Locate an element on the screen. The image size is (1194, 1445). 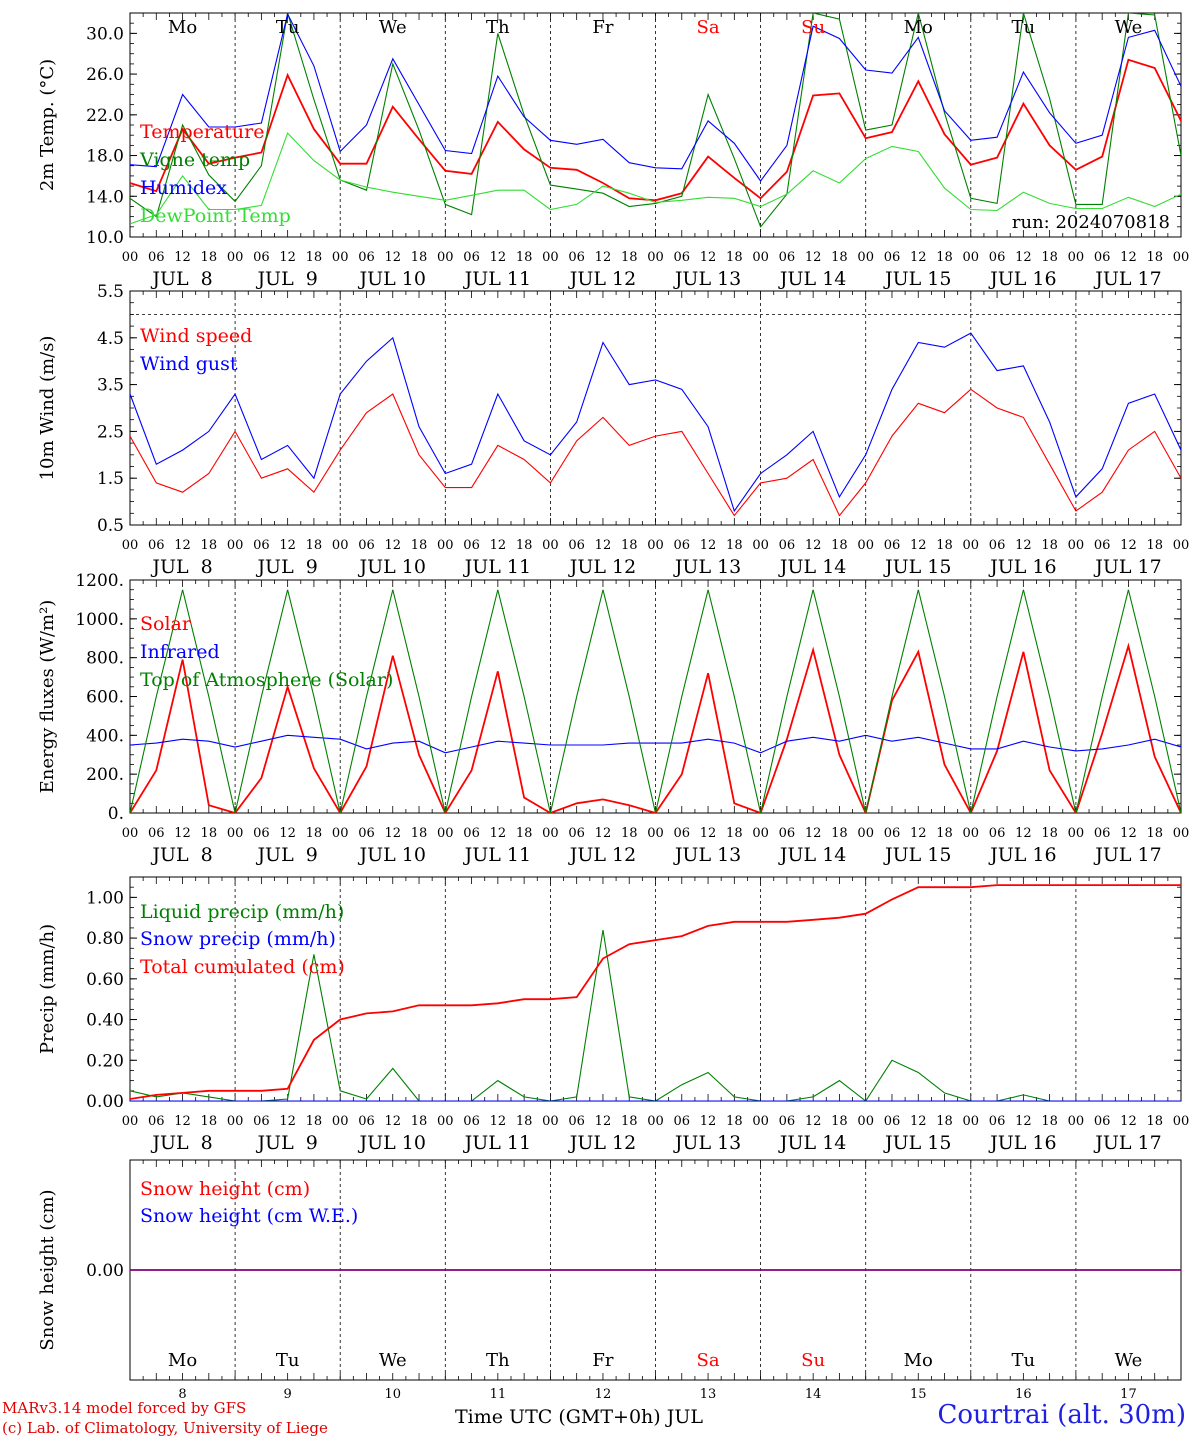
legend-entry: Vigne temp is located at coordinates (194, 160).